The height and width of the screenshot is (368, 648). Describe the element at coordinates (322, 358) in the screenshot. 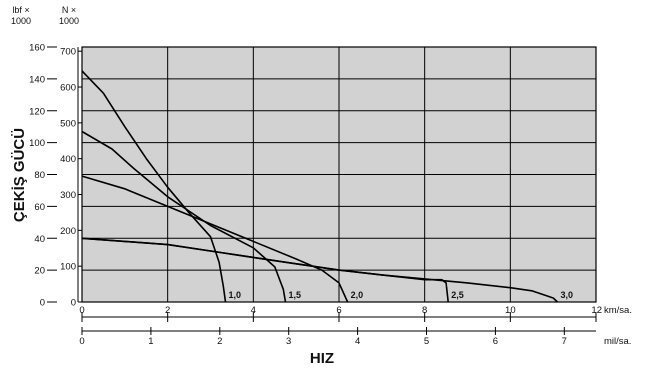

I see `x-axis-title: HIZ` at that location.